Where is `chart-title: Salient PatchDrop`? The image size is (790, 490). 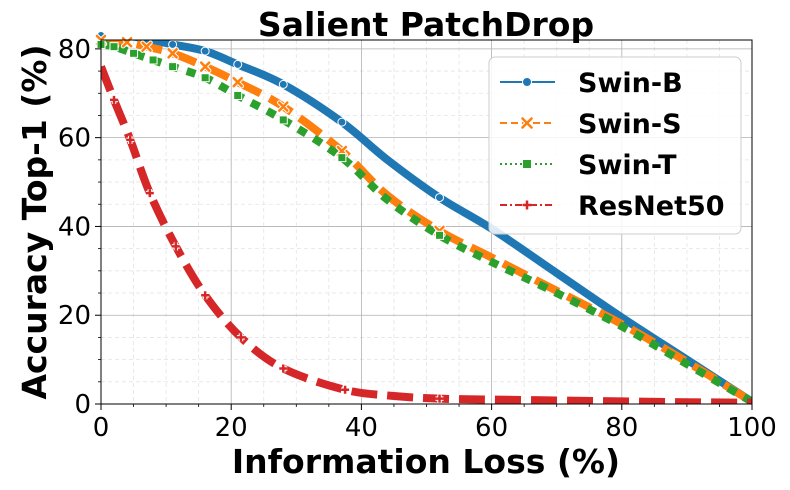
chart-title: Salient PatchDrop is located at coordinates (426, 24).